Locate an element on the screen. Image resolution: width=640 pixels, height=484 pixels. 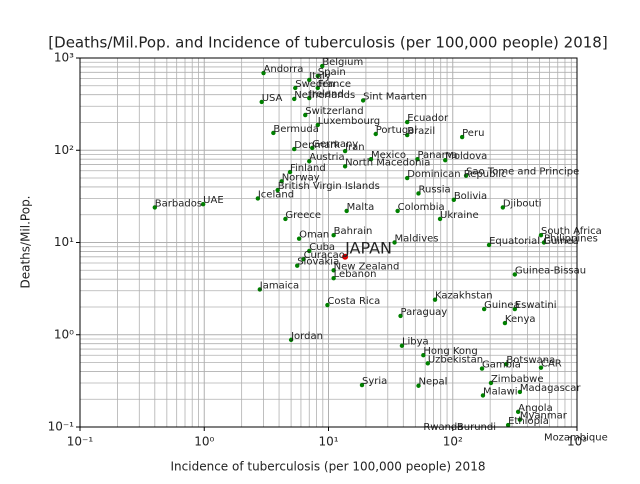
point-label: Costa Rica is located at coordinates (353, 301).